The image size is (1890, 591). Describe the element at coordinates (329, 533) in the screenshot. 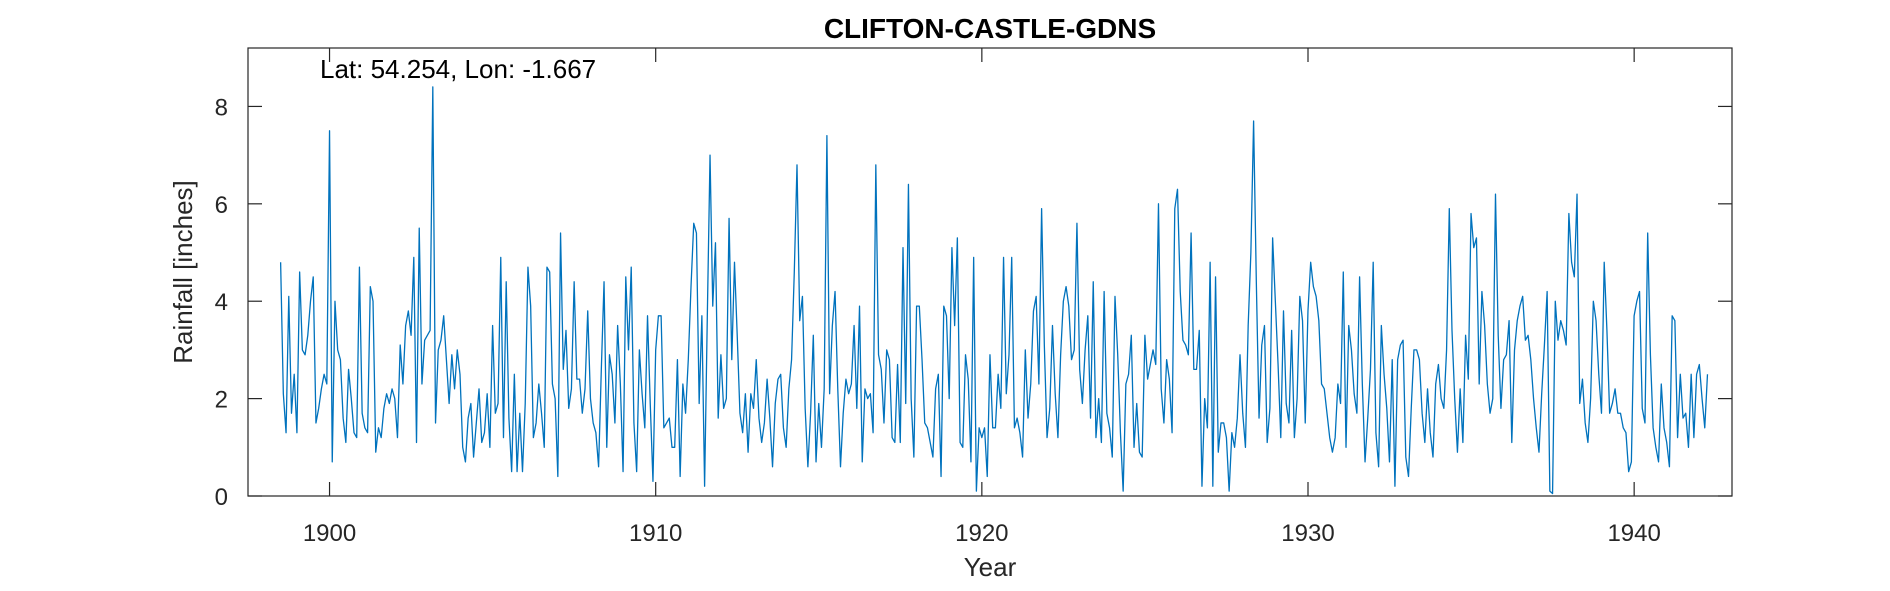

I see `x-tick-label: 1900` at that location.